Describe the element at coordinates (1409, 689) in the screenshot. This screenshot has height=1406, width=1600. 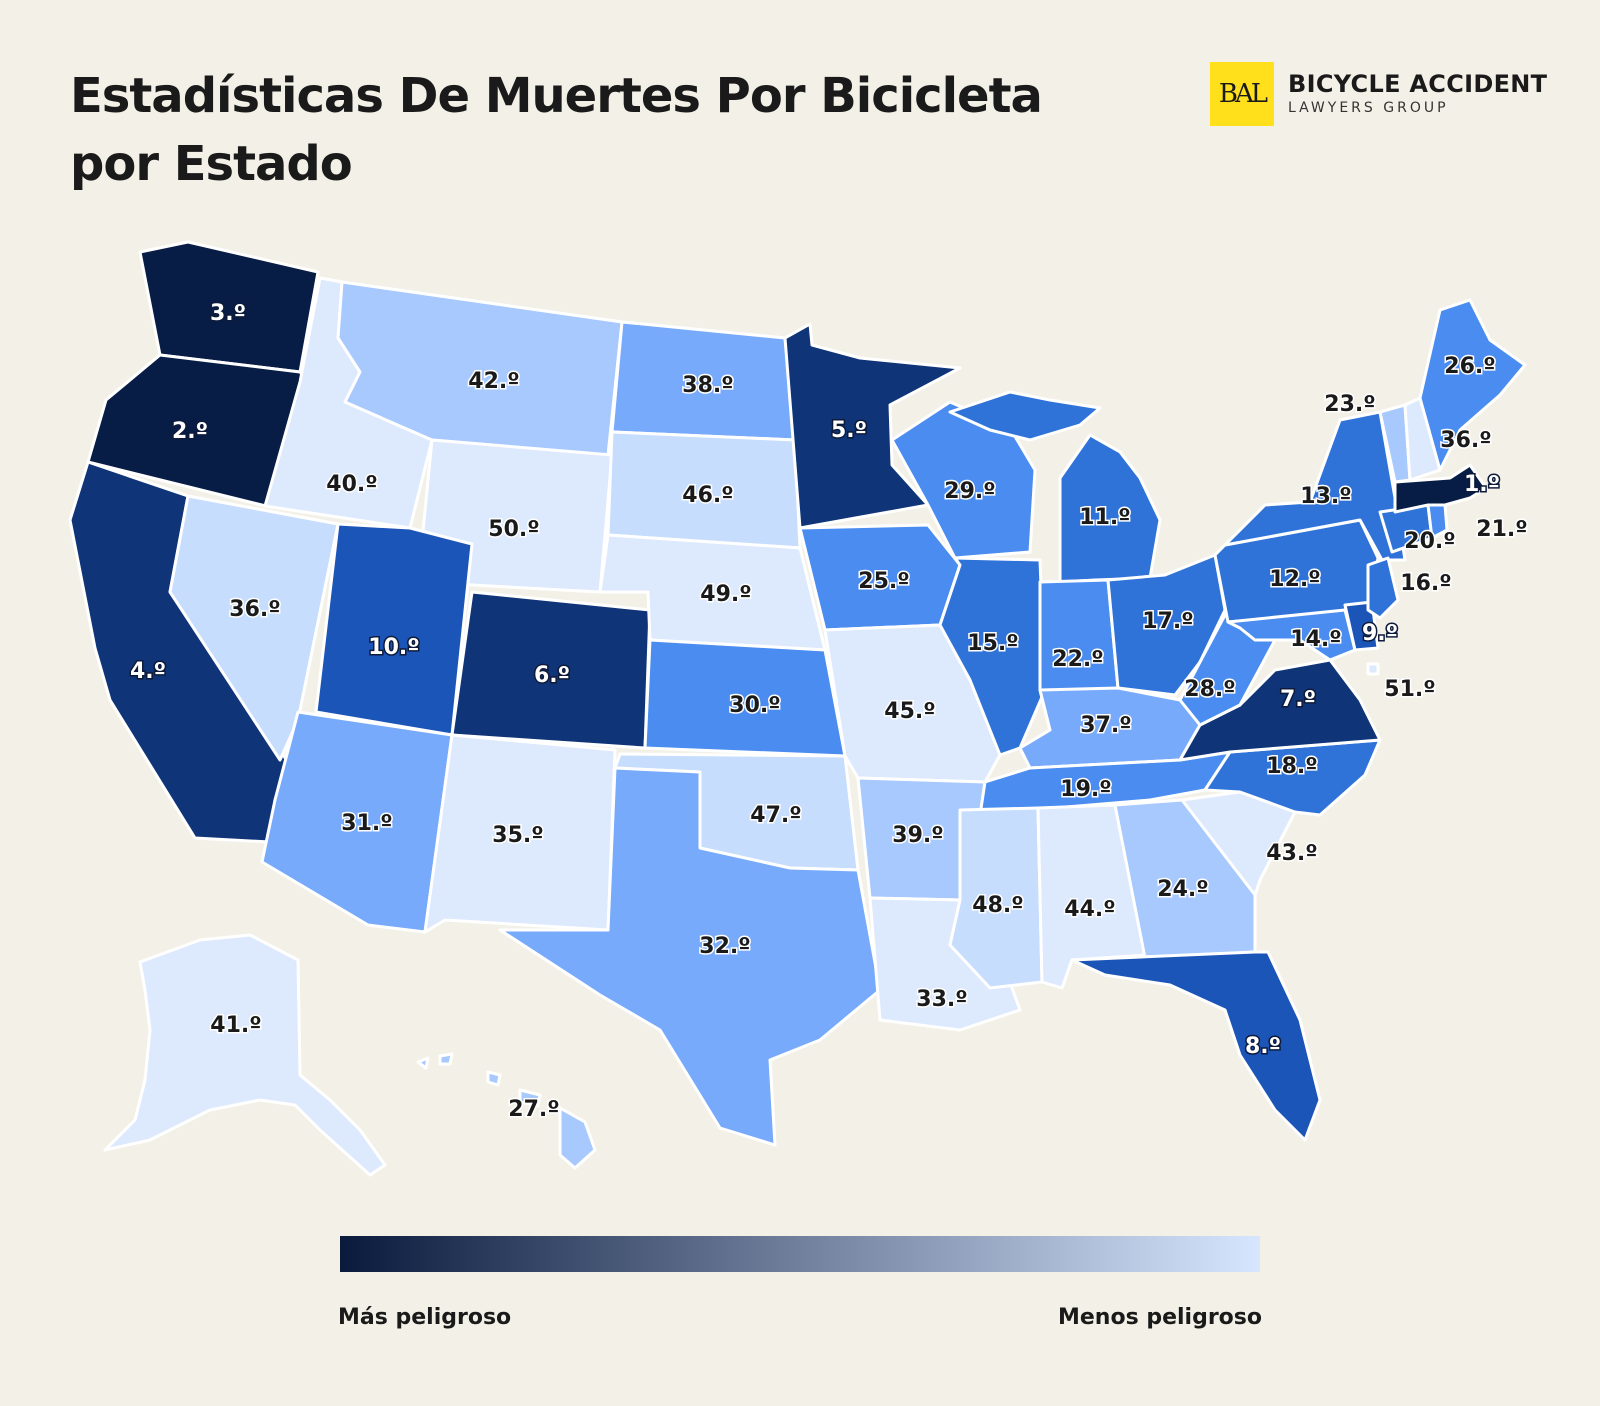
I see `state-rank-label-dc: 51.º` at that location.